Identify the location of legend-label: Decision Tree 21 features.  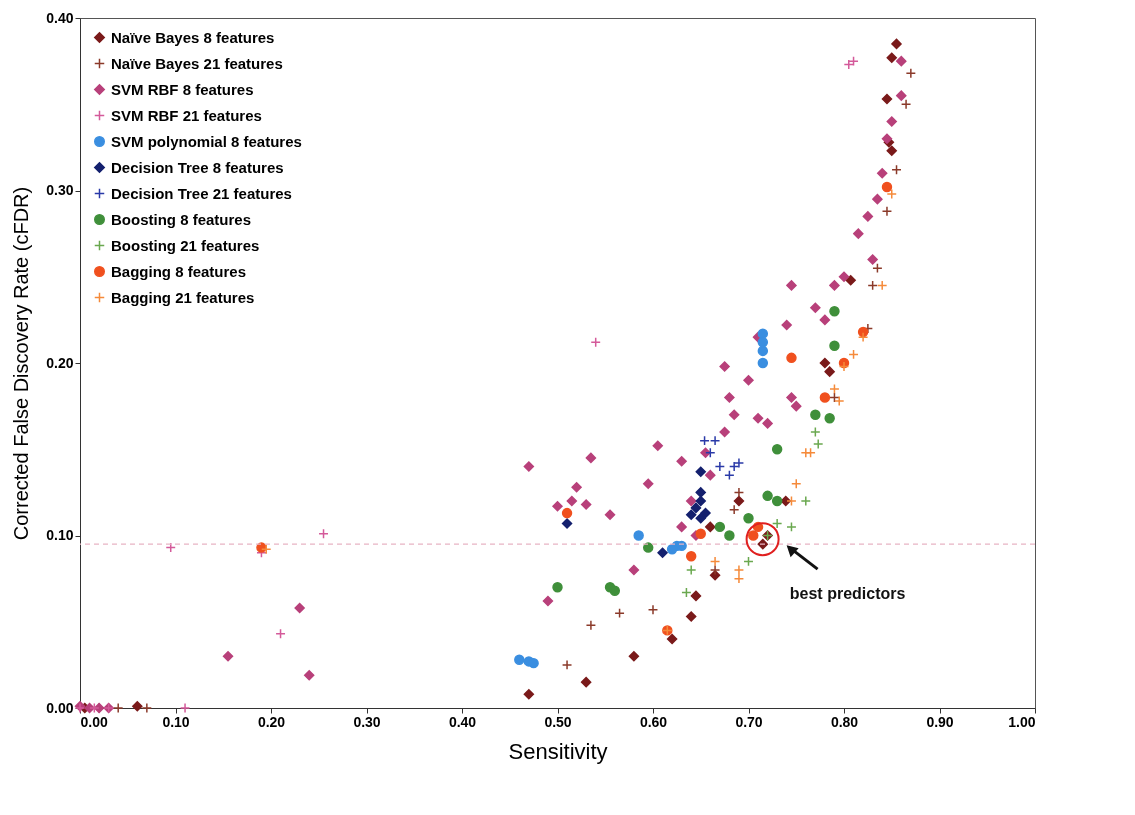
(201, 193).